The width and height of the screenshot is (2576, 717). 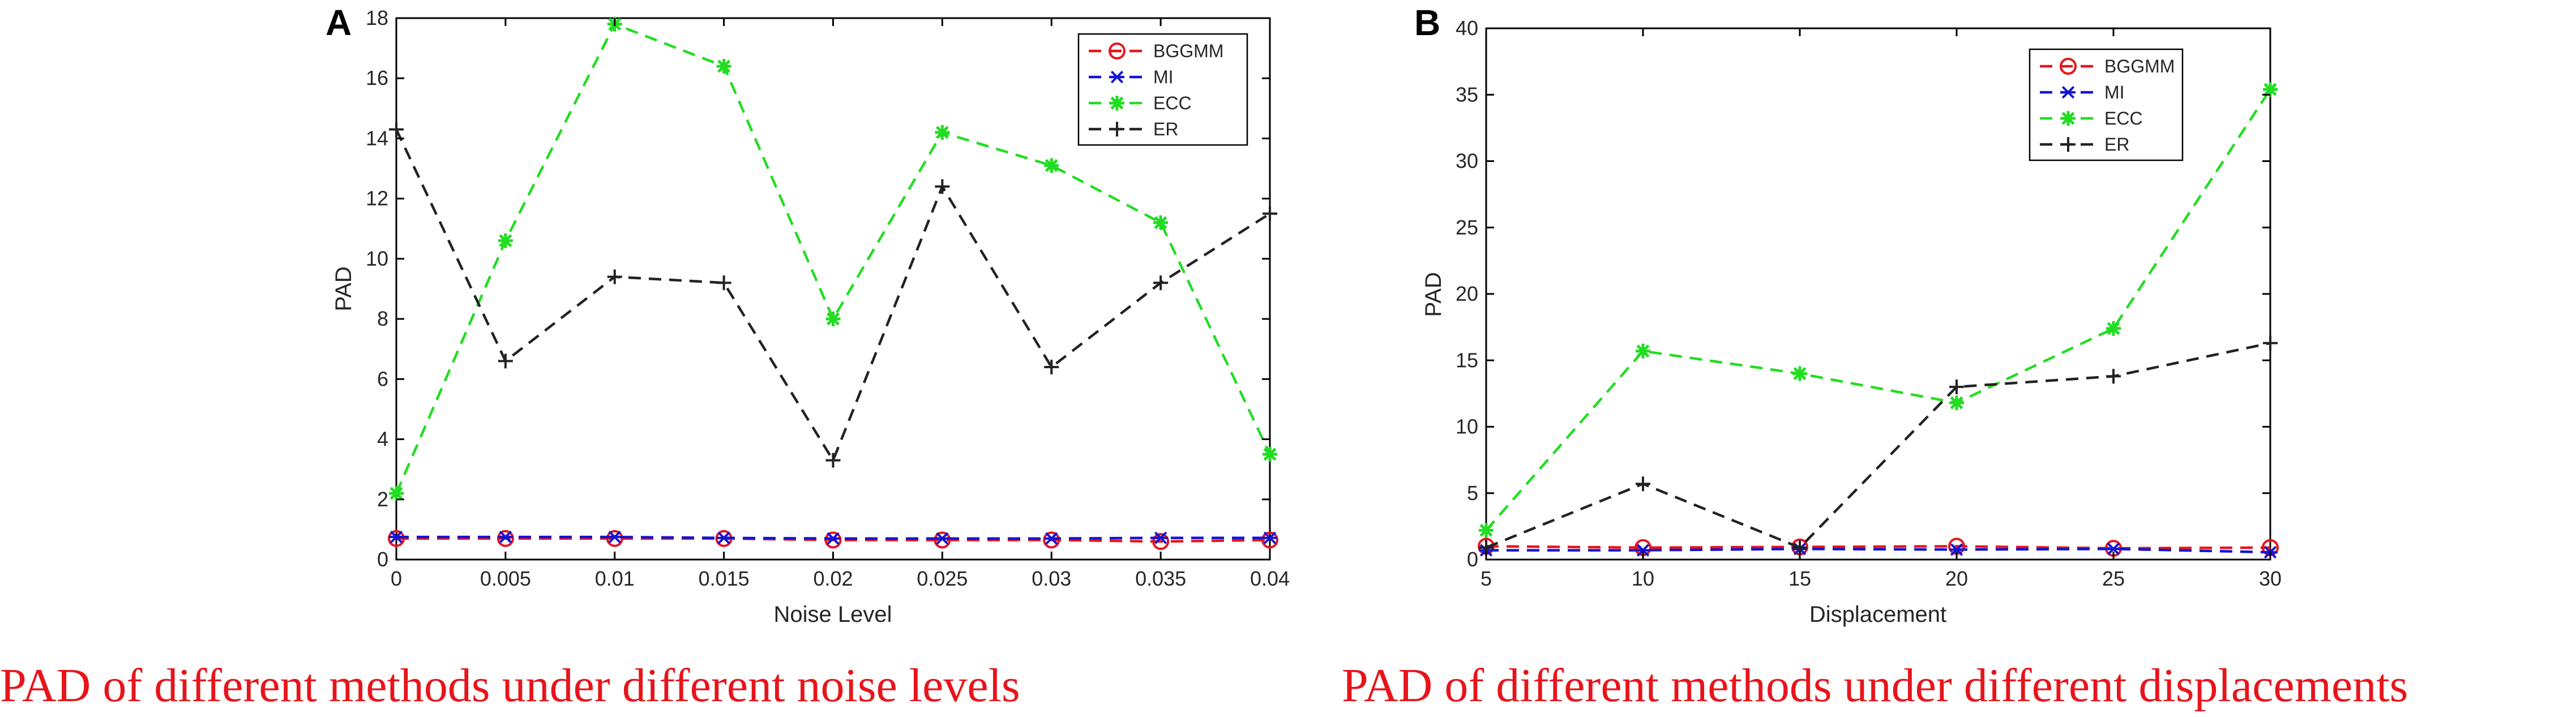 What do you see at coordinates (505, 578) in the screenshot?
I see `x-tick-label: 0.005` at bounding box center [505, 578].